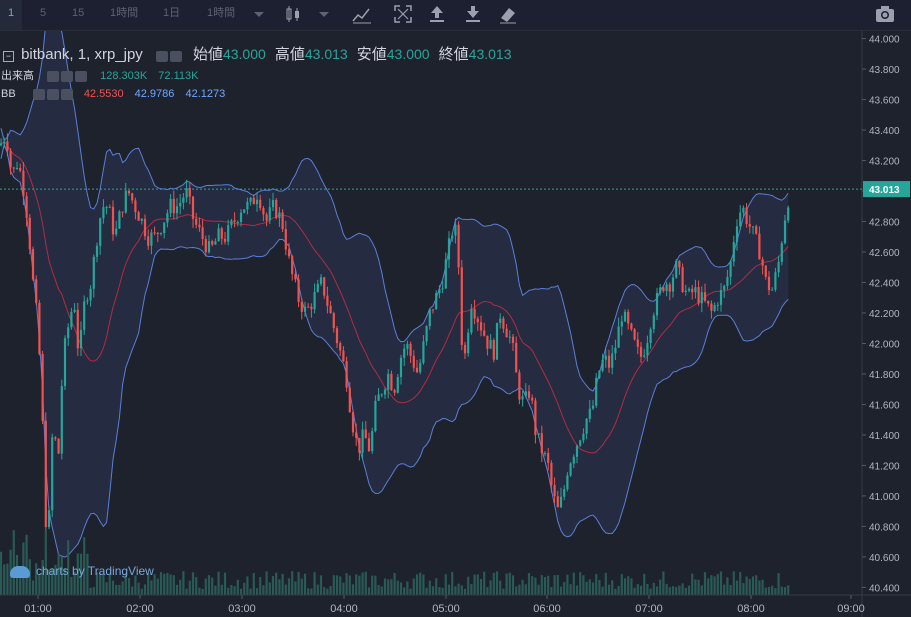  What do you see at coordinates (11, 15) in the screenshot?
I see `interval-1m-button: 1` at bounding box center [11, 15].